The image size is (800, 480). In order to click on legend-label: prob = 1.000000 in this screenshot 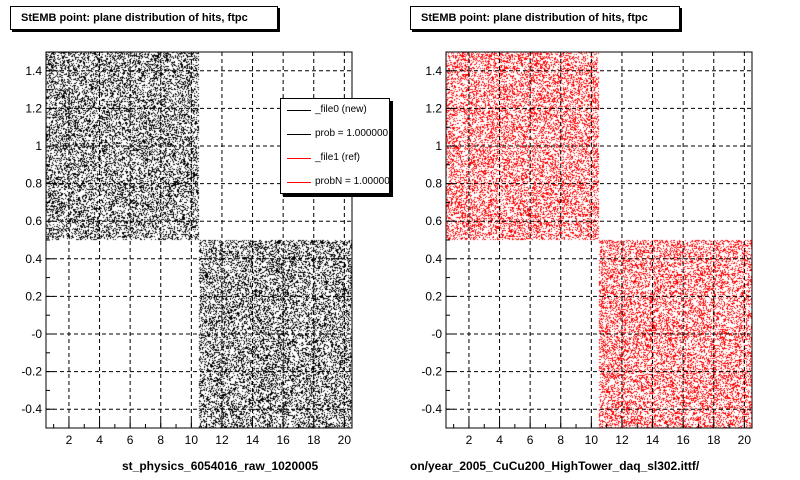, I will do `click(352, 133)`.